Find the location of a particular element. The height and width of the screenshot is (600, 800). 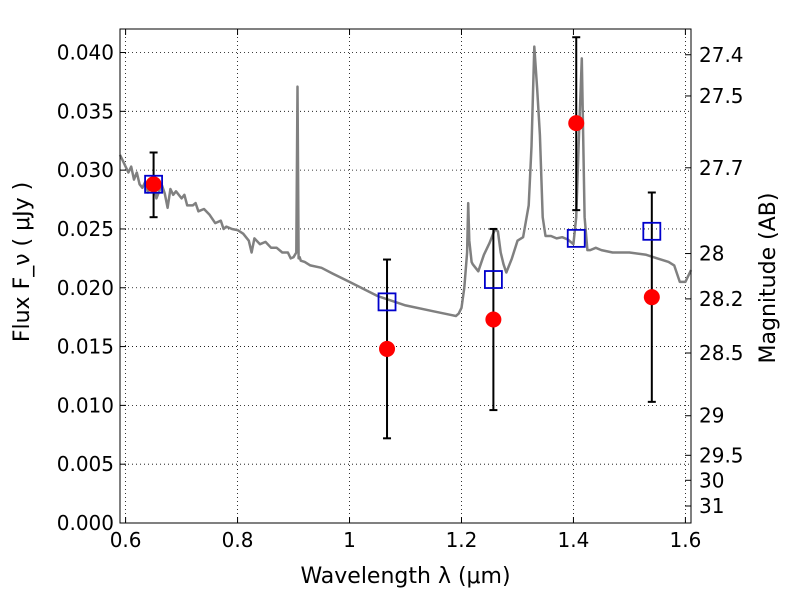

x-tick-label: 0.8 is located at coordinates (238, 540).